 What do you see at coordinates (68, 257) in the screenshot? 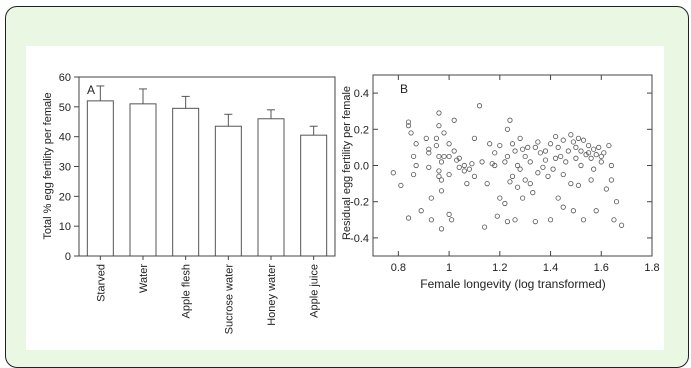
I see `bar-y-tick-label: 0` at bounding box center [68, 257].